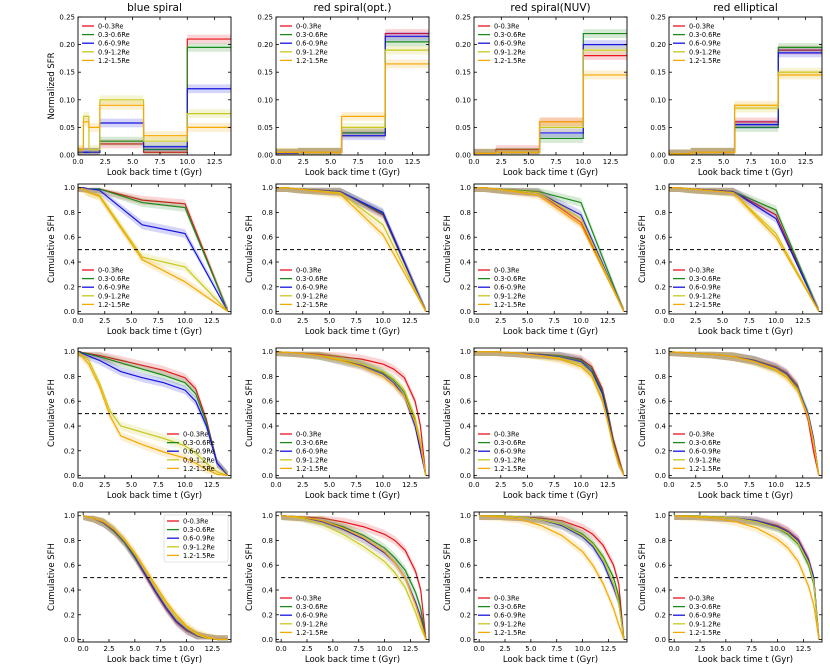  I want to click on x-tick-label: 12.5, so click(212, 485).